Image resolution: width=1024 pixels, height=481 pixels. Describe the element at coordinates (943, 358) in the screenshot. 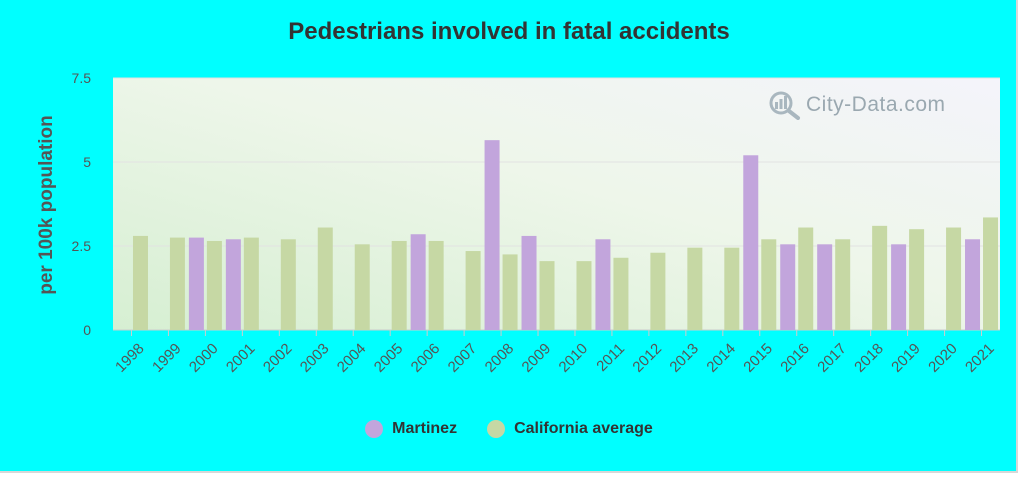

I see `x-tick-label: 2020` at that location.